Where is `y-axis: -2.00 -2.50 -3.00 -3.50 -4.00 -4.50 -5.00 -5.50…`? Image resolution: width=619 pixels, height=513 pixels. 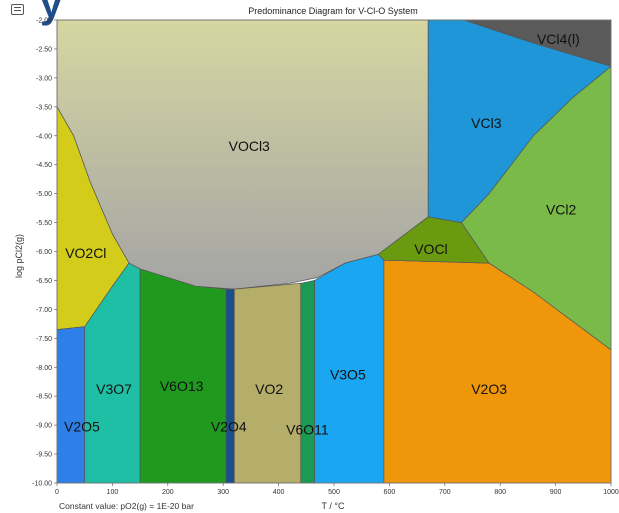 y-axis: -2.00 -2.50 -3.00 -3.50 -4.00 -4.50 -5.00 -5.50… is located at coordinates (44, 253).